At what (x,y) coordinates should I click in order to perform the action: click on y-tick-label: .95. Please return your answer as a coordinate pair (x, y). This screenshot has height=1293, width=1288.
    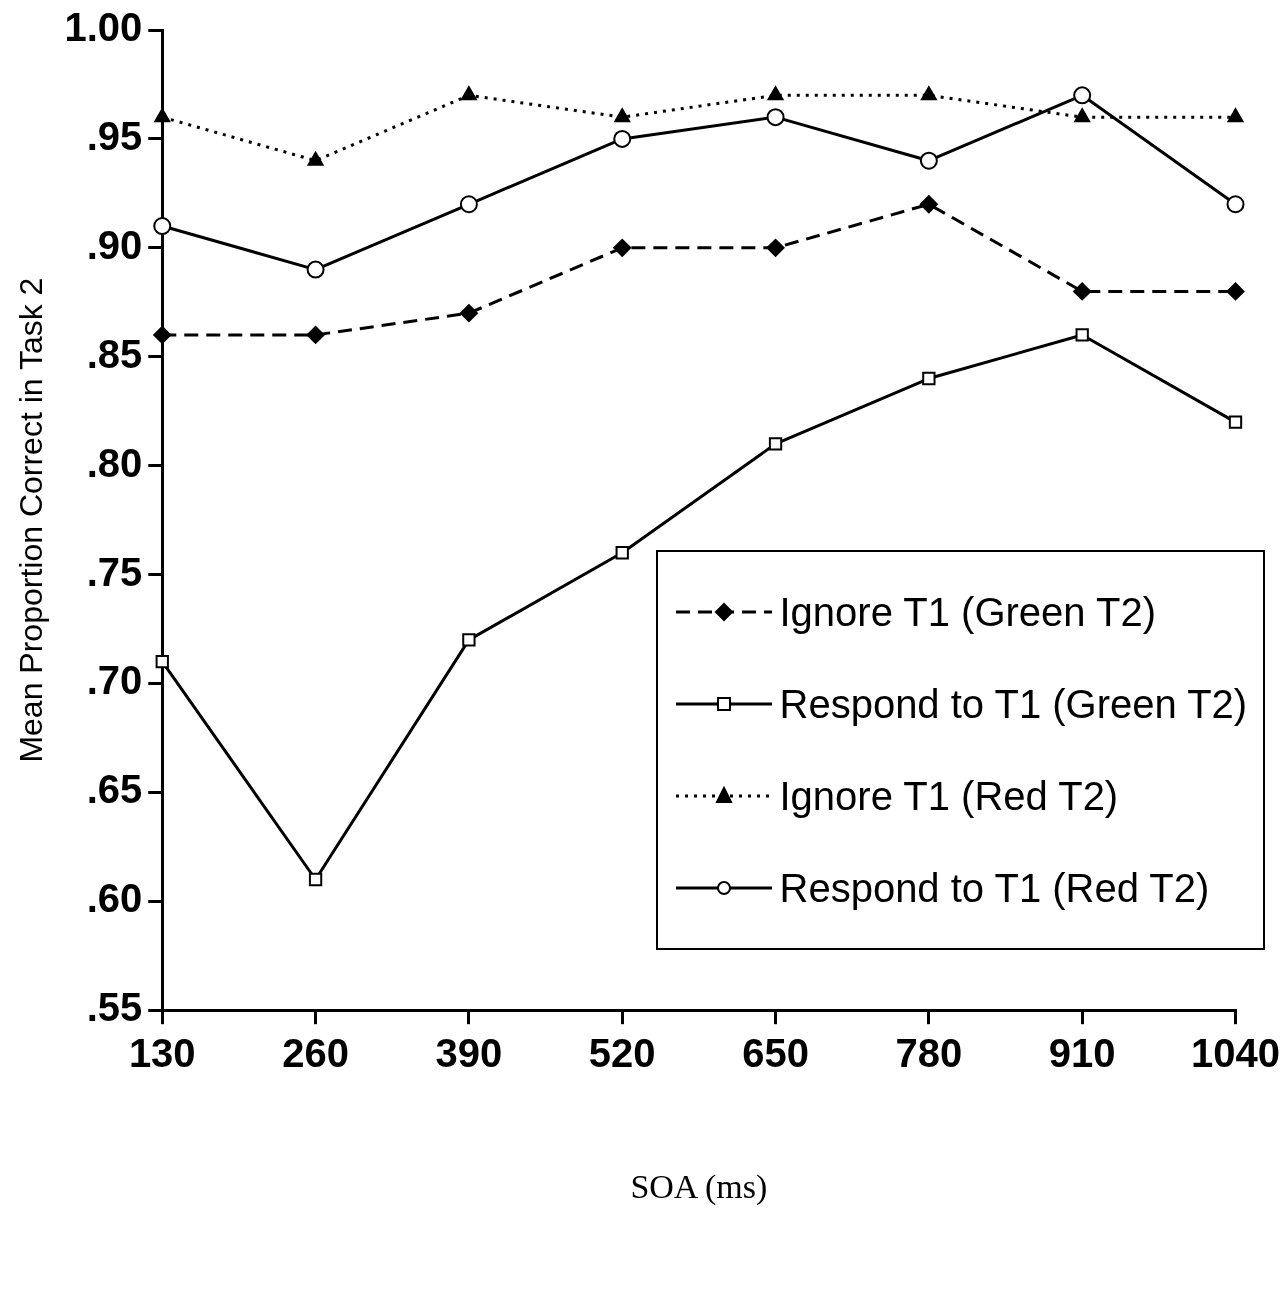
    Looking at the image, I should click on (114, 135).